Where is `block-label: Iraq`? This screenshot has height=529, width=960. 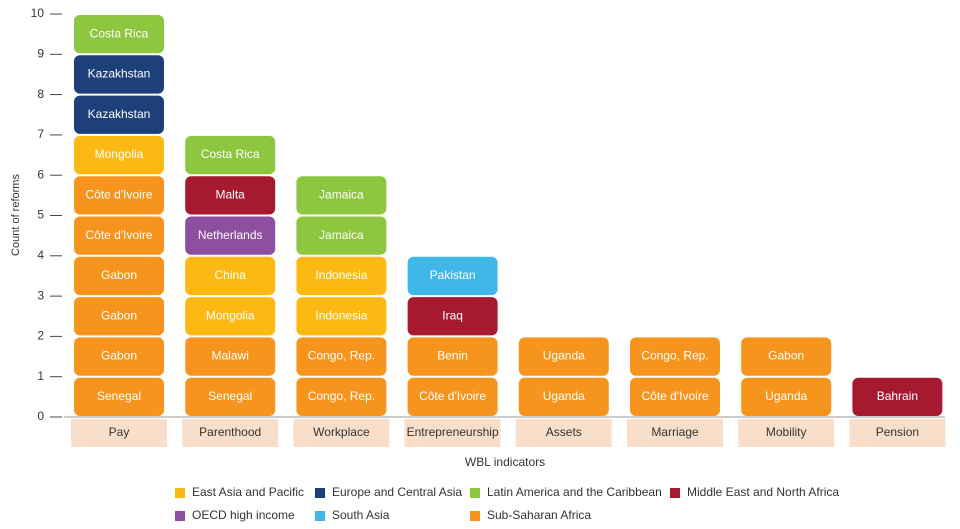
block-label: Iraq is located at coordinates (452, 315).